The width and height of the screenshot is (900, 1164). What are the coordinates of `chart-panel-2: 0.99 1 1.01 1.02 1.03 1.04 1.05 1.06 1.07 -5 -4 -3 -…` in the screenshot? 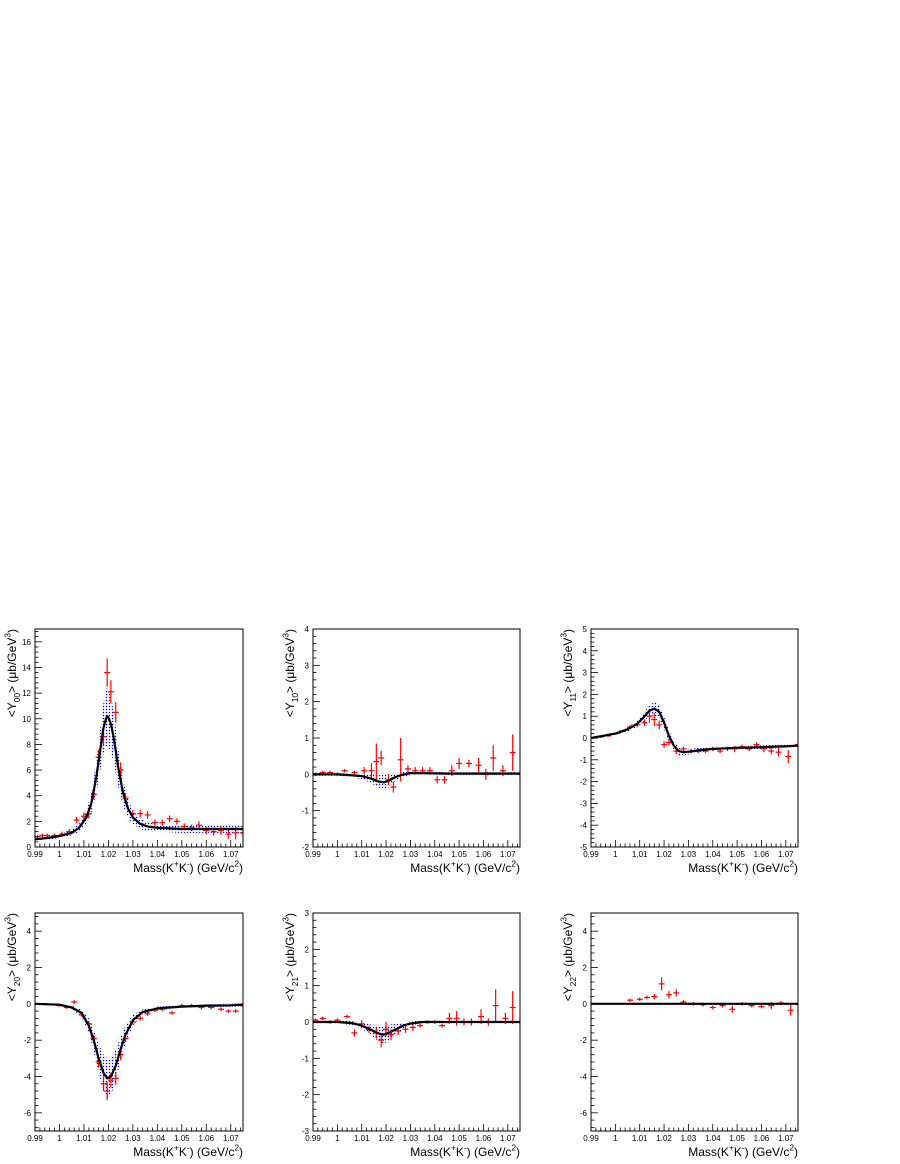 It's located at (679, 750).